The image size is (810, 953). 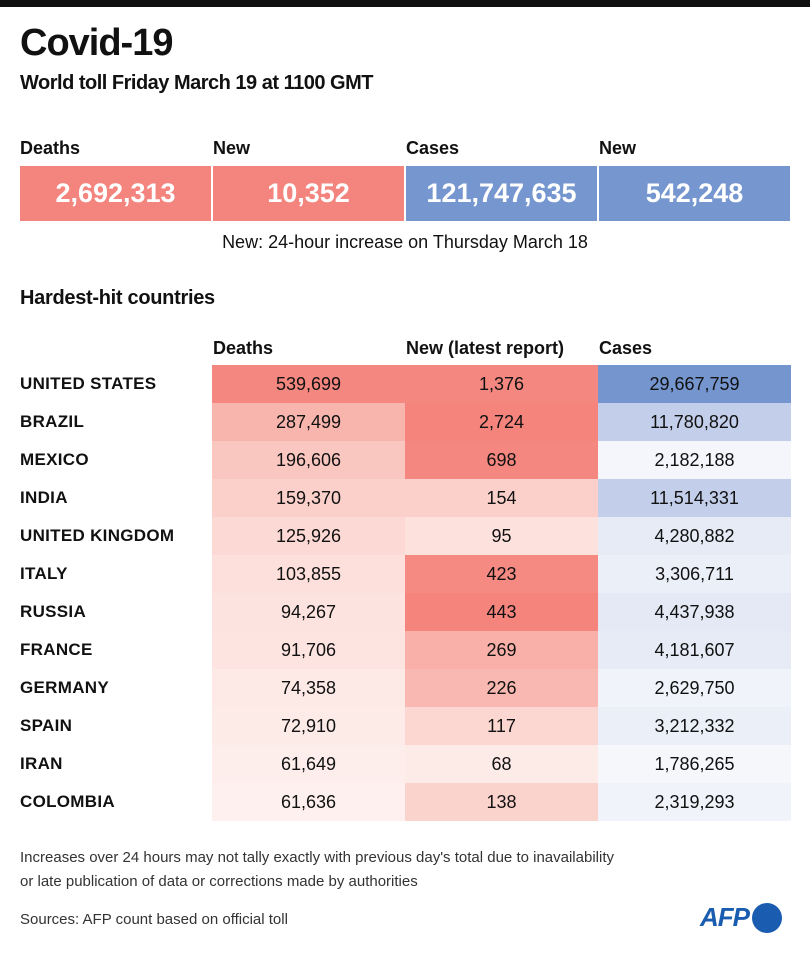 What do you see at coordinates (308, 612) in the screenshot?
I see `deaths-cell: 94,267` at bounding box center [308, 612].